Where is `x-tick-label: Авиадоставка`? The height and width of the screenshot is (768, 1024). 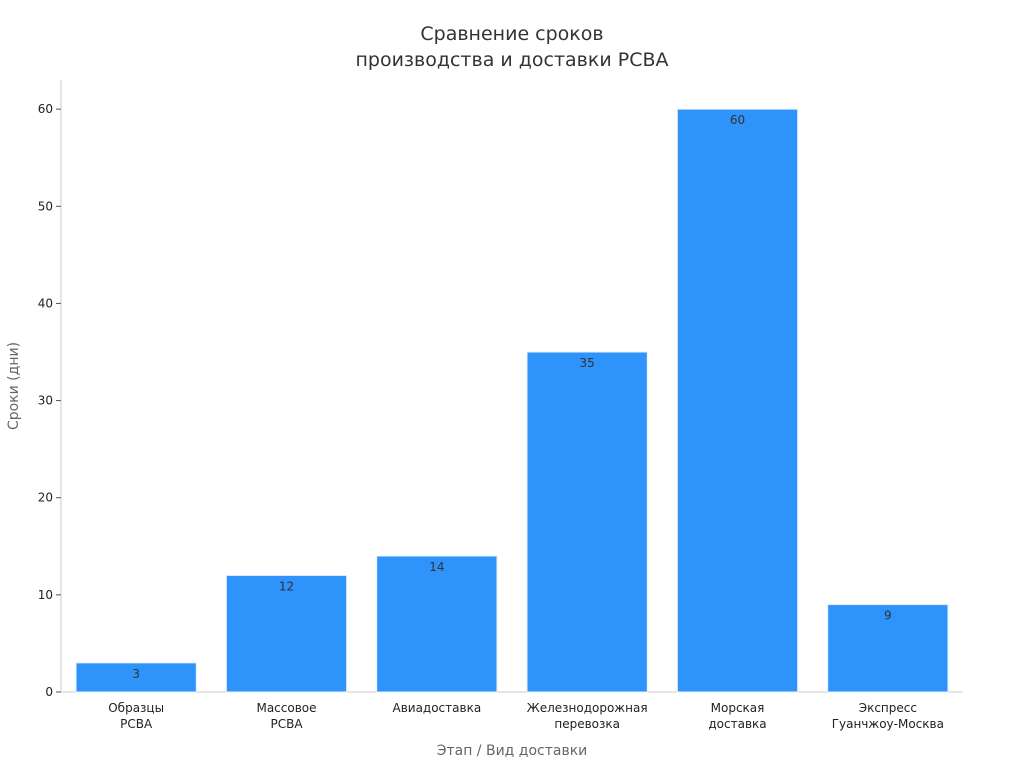
x-tick-label: Авиадоставка is located at coordinates (436, 708).